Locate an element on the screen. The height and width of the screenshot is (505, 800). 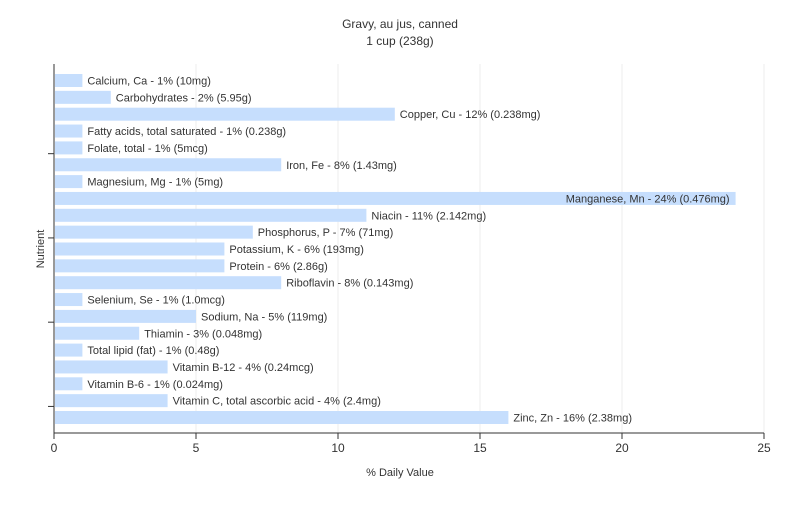
x-tick-label: 5 is located at coordinates (196, 448).